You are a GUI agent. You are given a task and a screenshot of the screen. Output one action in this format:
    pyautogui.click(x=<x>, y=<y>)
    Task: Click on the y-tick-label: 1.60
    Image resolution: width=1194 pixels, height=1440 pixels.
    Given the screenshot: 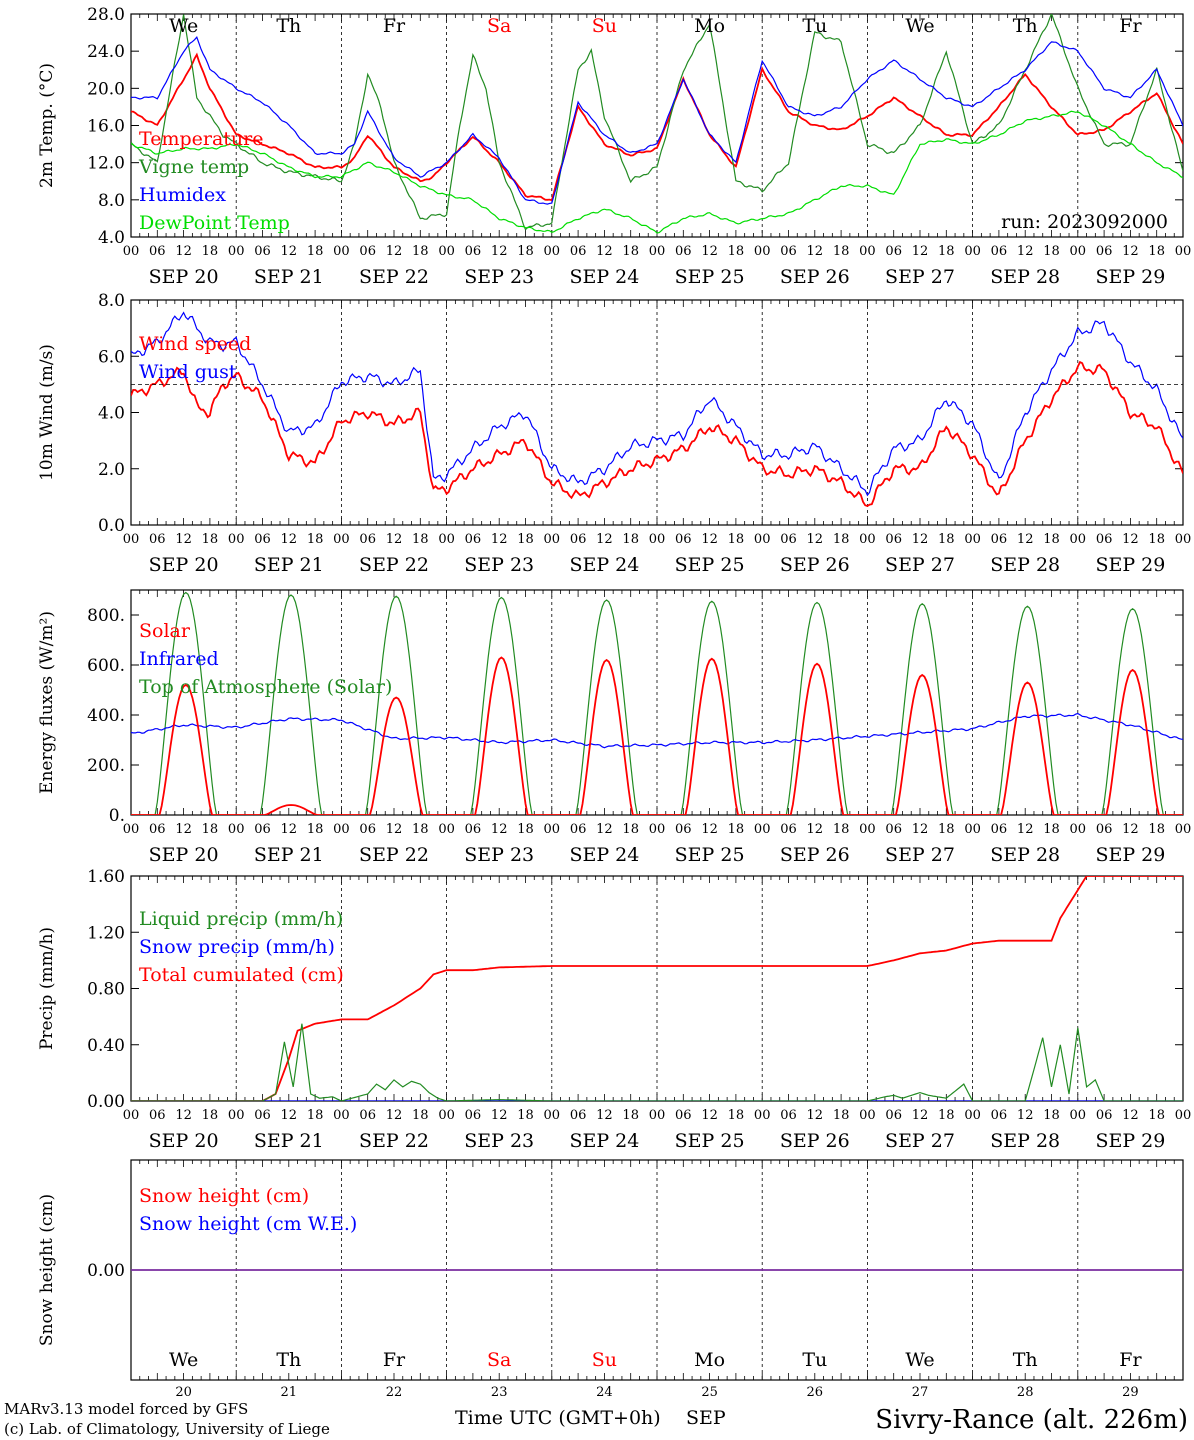 What is the action you would take?
    pyautogui.click(x=106, y=877)
    